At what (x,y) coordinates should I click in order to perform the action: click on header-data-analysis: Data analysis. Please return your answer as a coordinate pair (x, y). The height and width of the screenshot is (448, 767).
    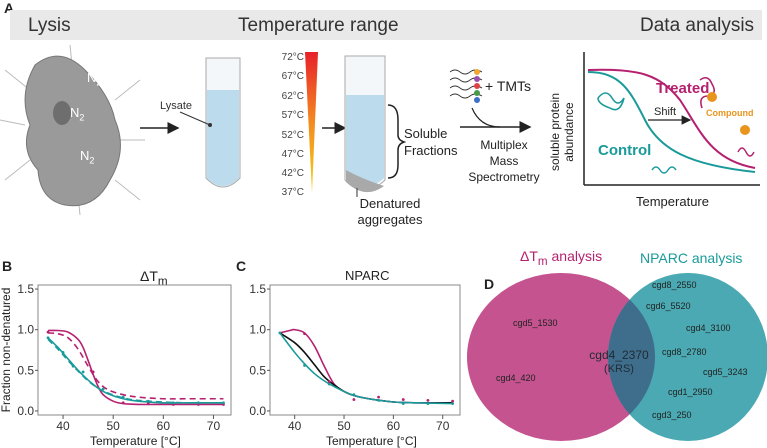
    Looking at the image, I should click on (697, 25).